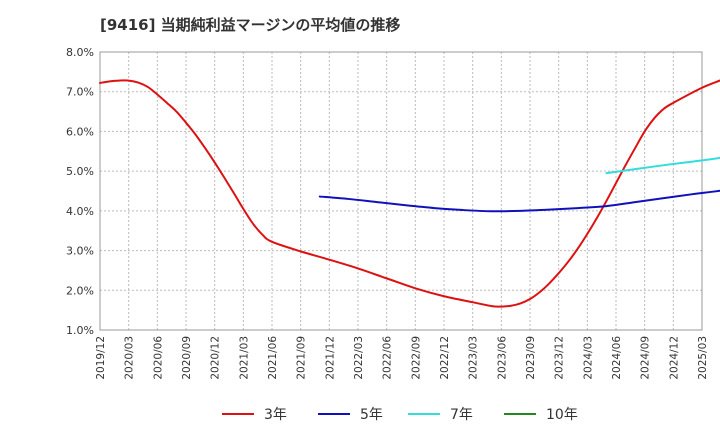 The width and height of the screenshot is (720, 440). What do you see at coordinates (474, 358) in the screenshot?
I see `x-tick-label: 2023/03` at bounding box center [474, 358].